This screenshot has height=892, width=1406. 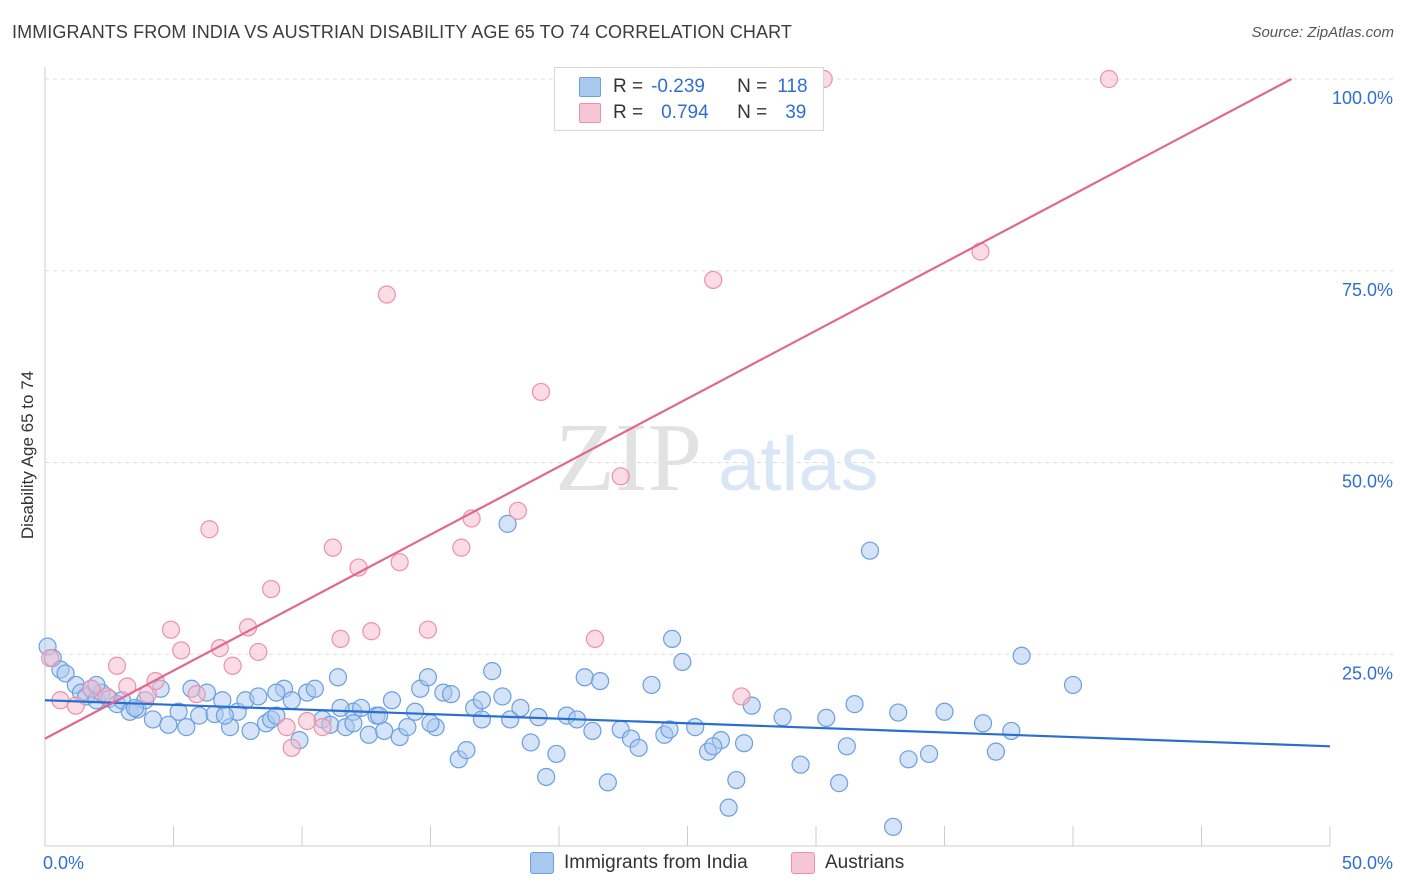 I want to click on source-credit: Source: ZipAtlas.com, so click(x=1322, y=32).